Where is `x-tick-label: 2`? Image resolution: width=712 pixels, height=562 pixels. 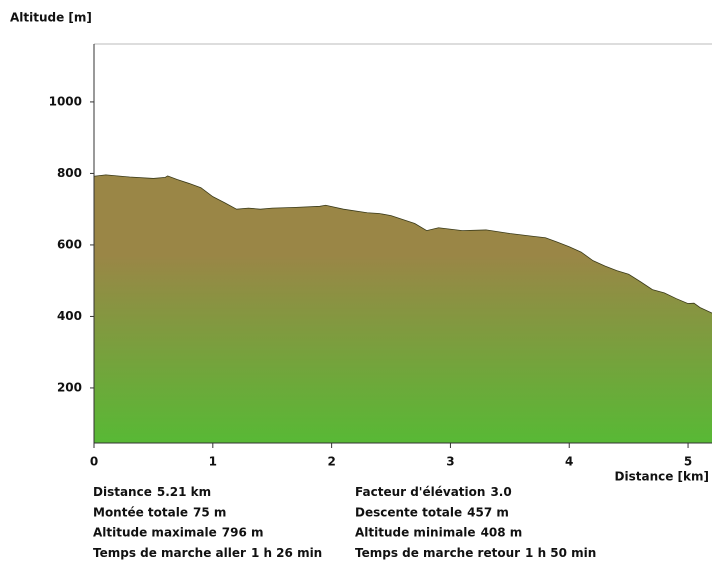
x-tick-label: 2 is located at coordinates (331, 462).